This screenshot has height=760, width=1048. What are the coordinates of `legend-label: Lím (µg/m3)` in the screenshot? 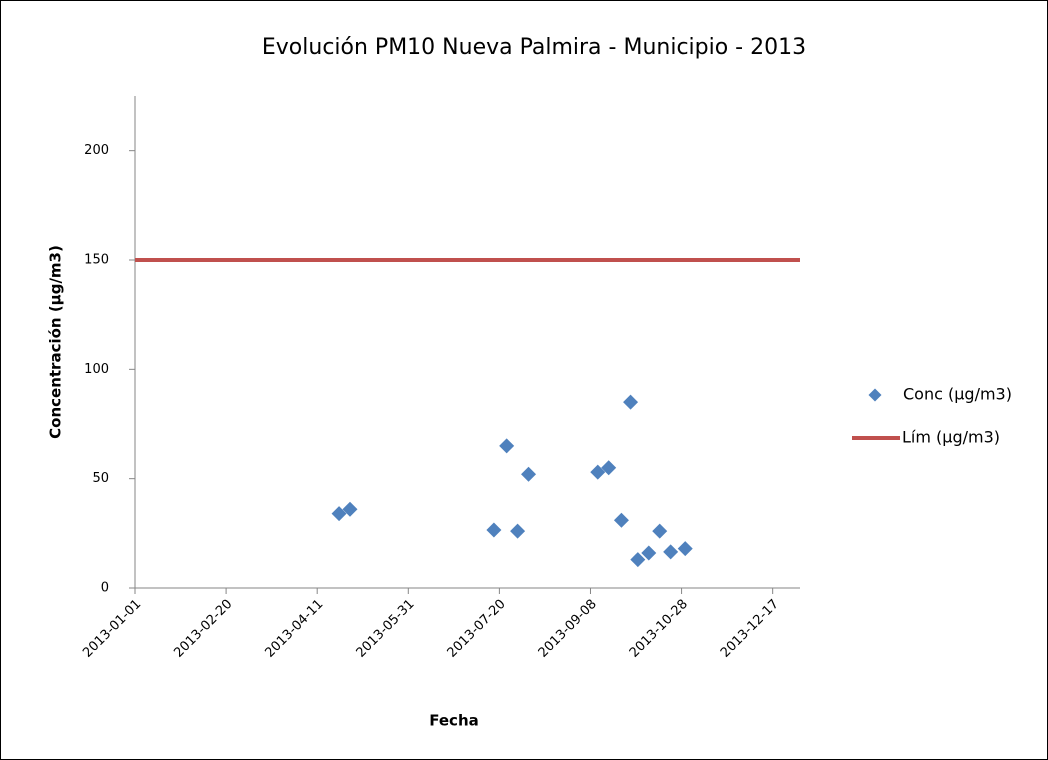 It's located at (951, 437).